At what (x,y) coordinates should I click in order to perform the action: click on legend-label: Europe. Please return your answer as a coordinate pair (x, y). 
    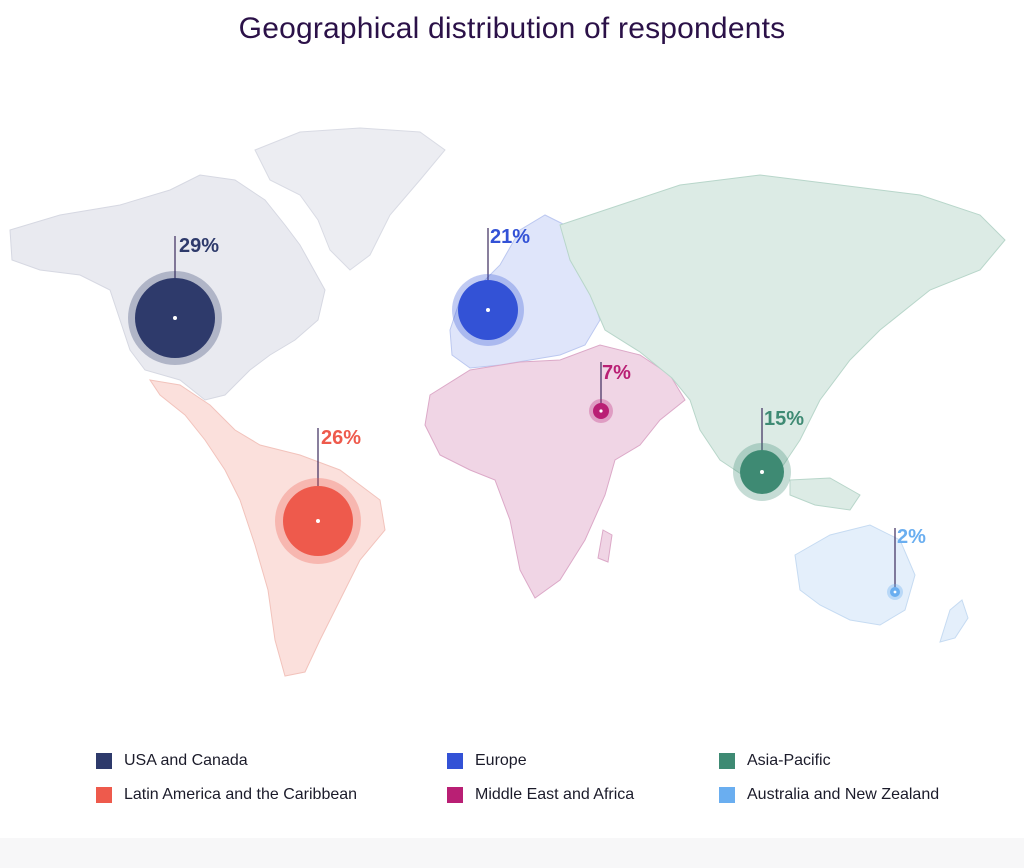
    Looking at the image, I should click on (501, 760).